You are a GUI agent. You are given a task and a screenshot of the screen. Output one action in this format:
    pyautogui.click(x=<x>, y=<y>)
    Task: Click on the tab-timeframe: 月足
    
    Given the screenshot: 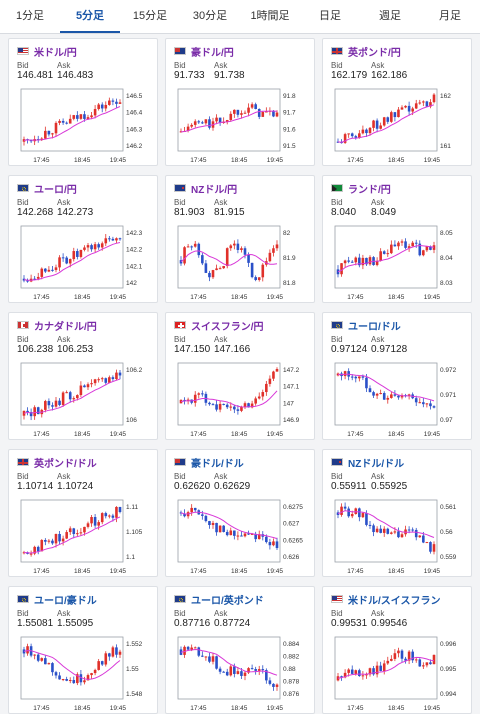 What is the action you would take?
    pyautogui.click(x=450, y=16)
    